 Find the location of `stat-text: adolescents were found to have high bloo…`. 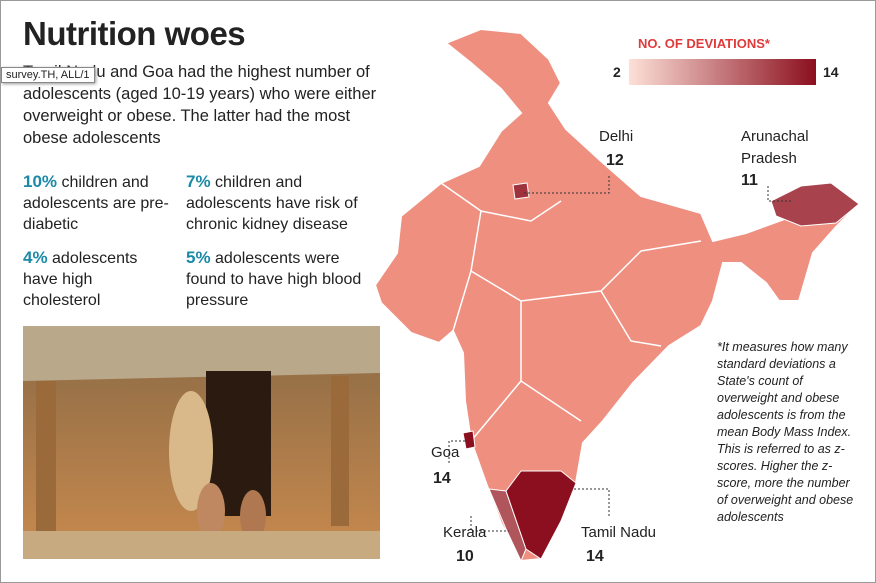

stat-text: adolescents were found to have high bloo… is located at coordinates (274, 279).